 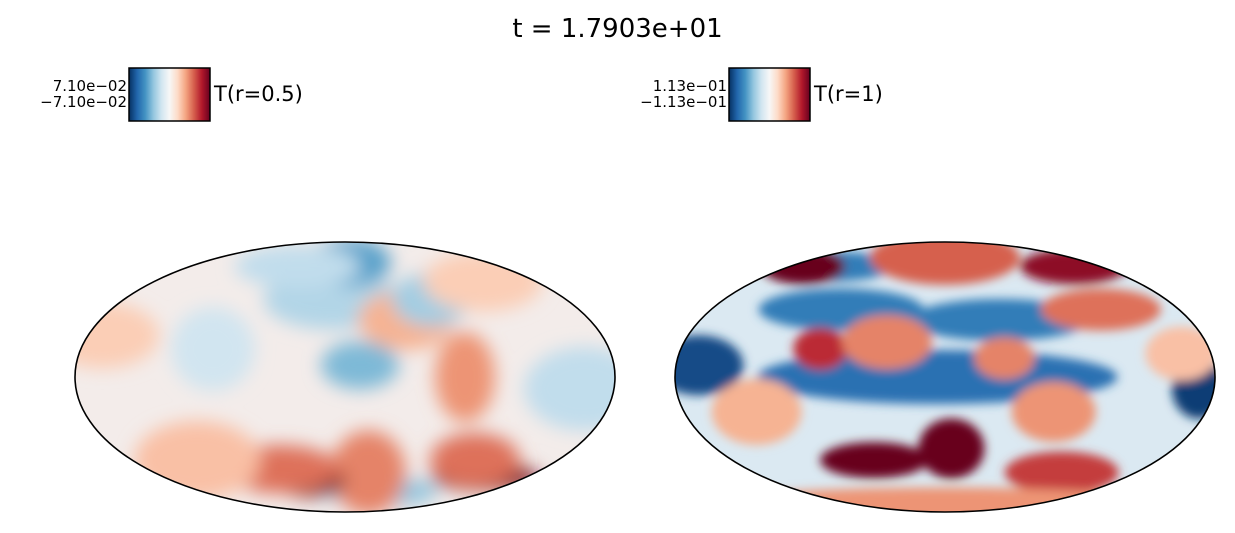 I want to click on colorbar-2-max-label: 1.13e−01, so click(x=689, y=86).